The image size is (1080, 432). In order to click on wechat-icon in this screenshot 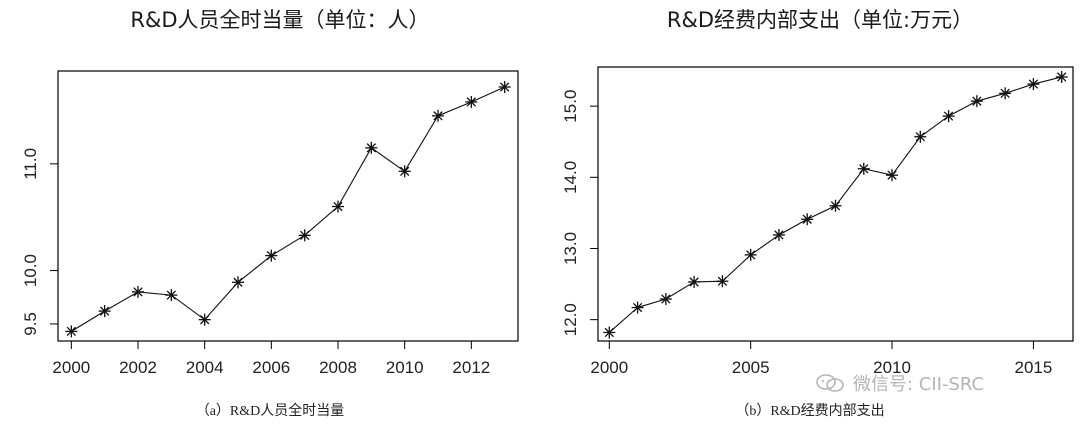, I will do `click(830, 383)`.